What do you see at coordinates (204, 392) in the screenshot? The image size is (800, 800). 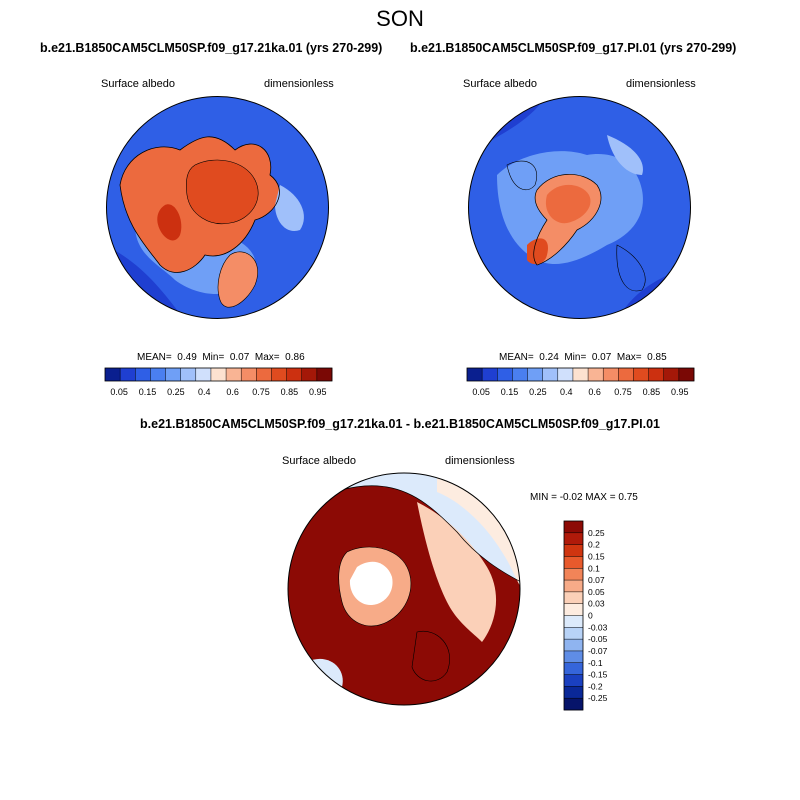 I see `left-colorbar-tick-label: 0.4` at bounding box center [204, 392].